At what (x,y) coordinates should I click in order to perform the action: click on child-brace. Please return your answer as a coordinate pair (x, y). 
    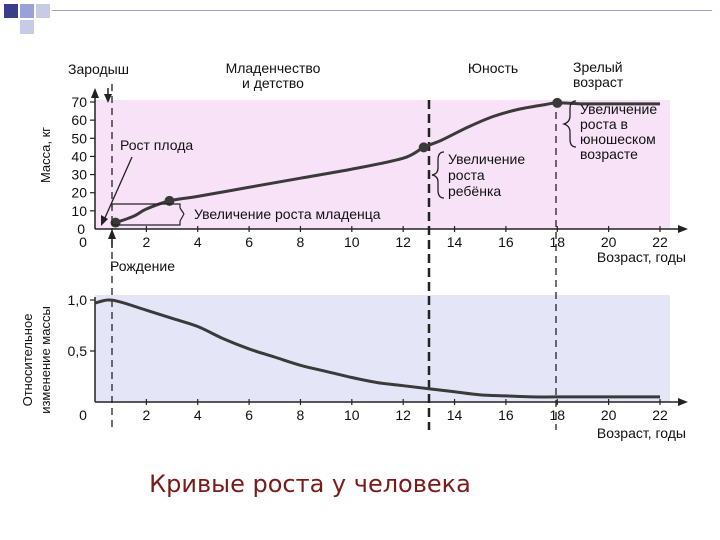
    Looking at the image, I should click on (438, 175).